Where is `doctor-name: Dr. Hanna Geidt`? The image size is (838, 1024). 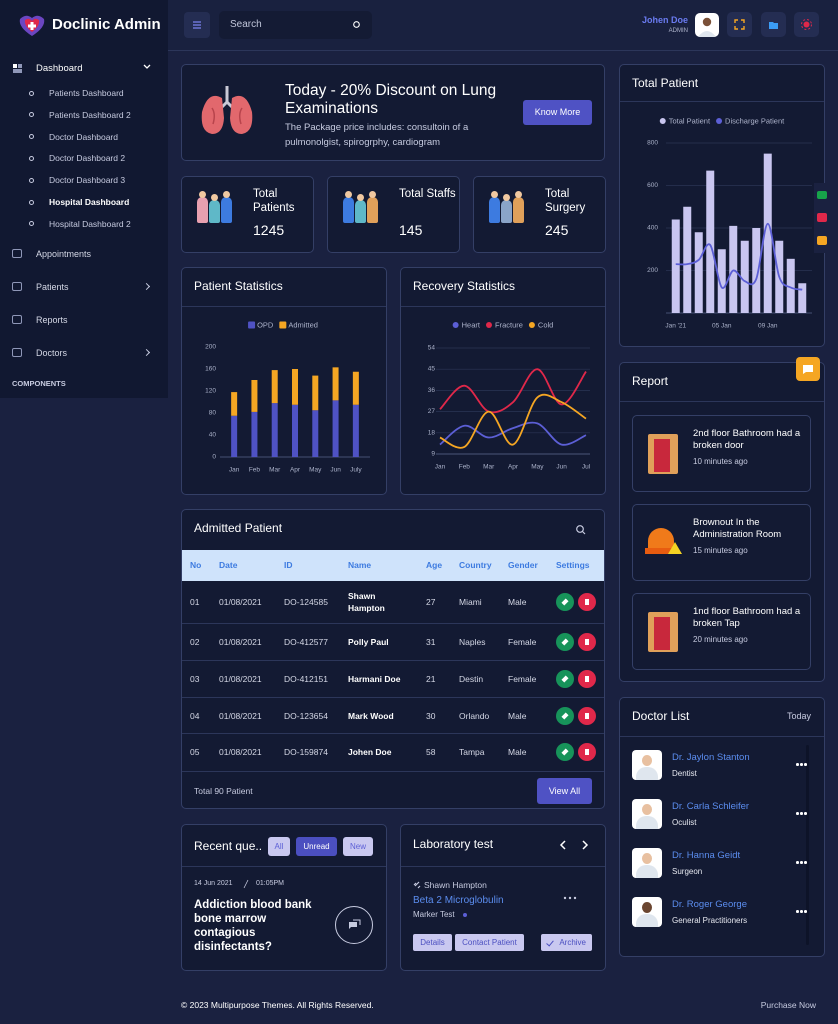 doctor-name: Dr. Hanna Geidt is located at coordinates (706, 855).